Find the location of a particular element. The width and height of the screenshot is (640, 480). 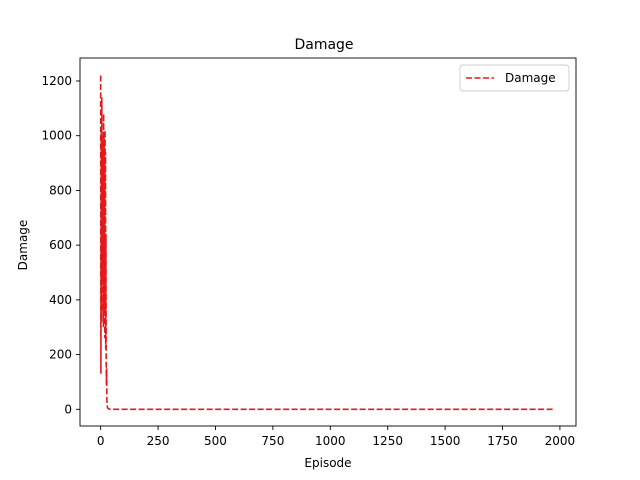

legend: Damage is located at coordinates (514, 78).